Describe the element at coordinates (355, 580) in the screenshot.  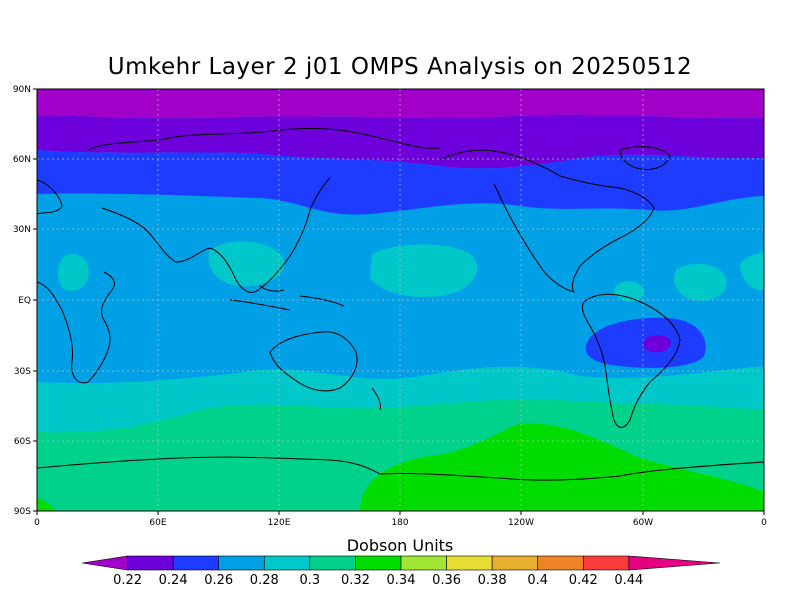
I see `colorbar-level-label: 0.32` at that location.